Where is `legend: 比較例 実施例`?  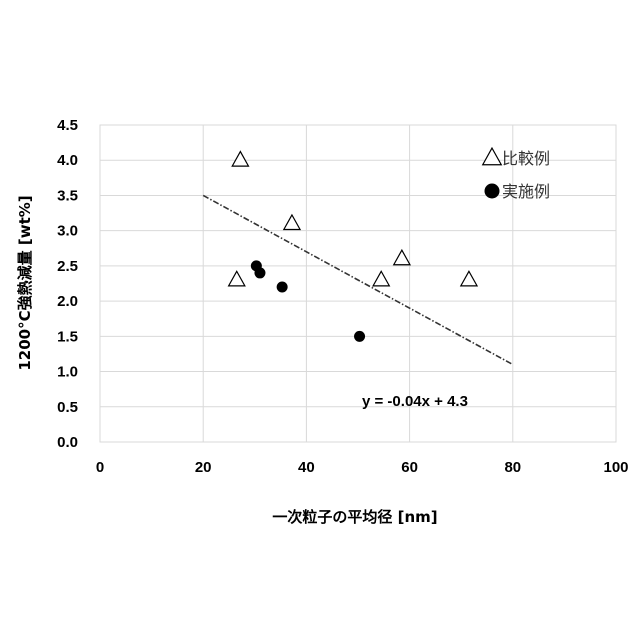 legend: 比較例 実施例 is located at coordinates (516, 174).